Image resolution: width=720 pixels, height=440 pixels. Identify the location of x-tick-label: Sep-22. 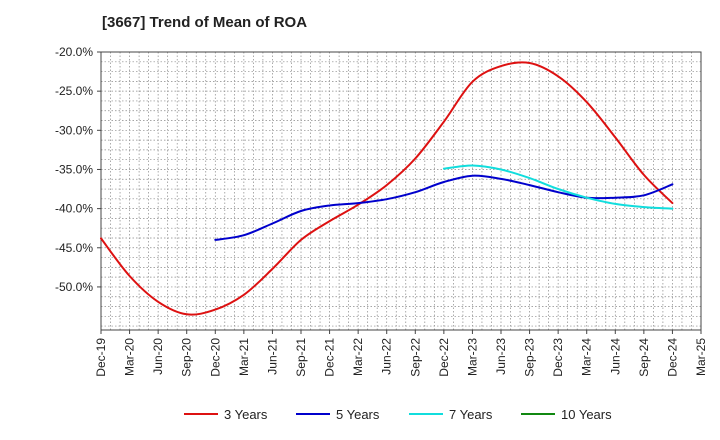
(415, 357).